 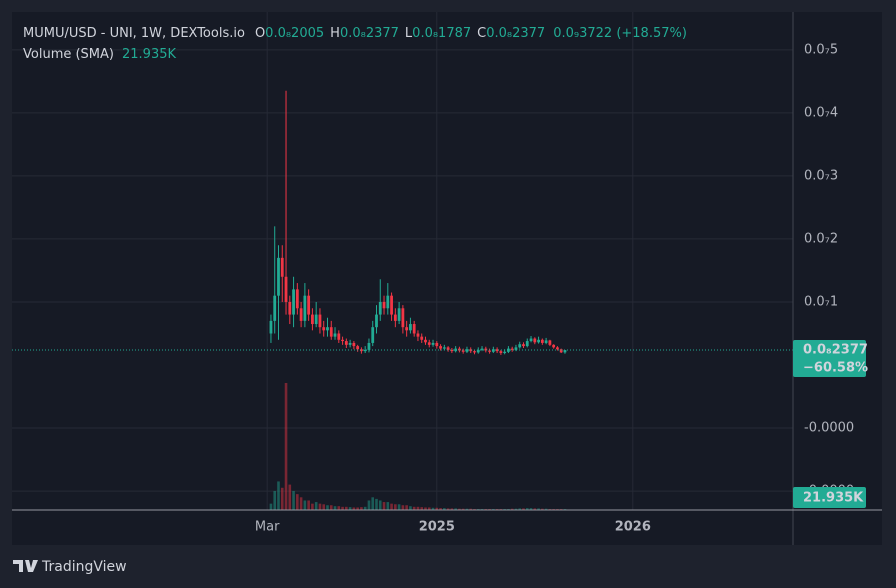 I want to click on y-tick-label: 0.0₇3, so click(x=821, y=175).